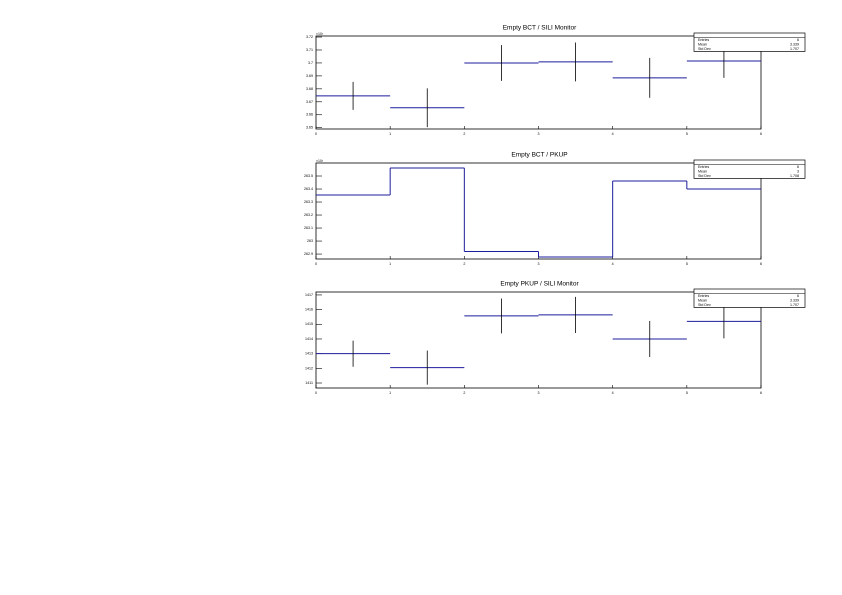 The height and width of the screenshot is (595, 842). What do you see at coordinates (794, 176) in the screenshot?
I see `stats-value: 1.708` at bounding box center [794, 176].